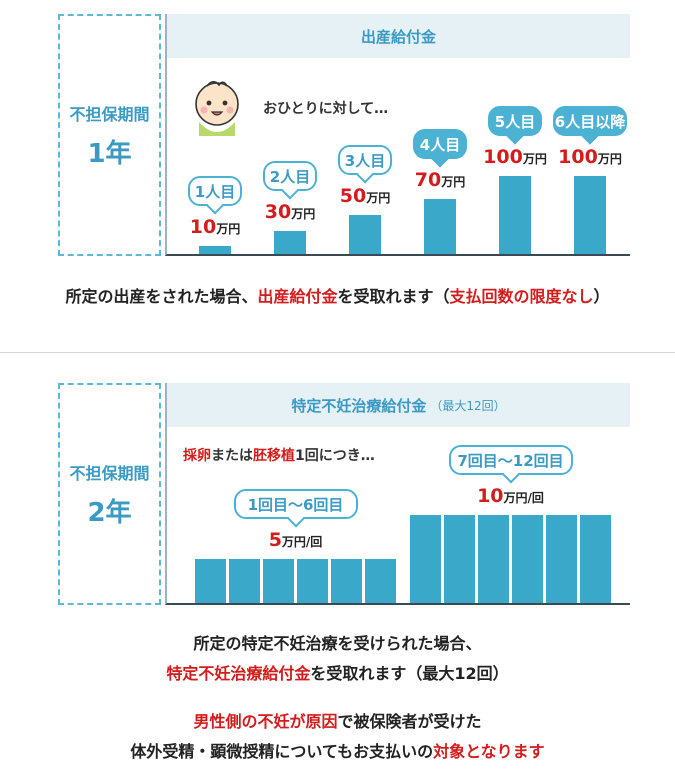 The width and height of the screenshot is (675, 776). I want to click on group1-amount: 5万円/回, so click(296, 540).